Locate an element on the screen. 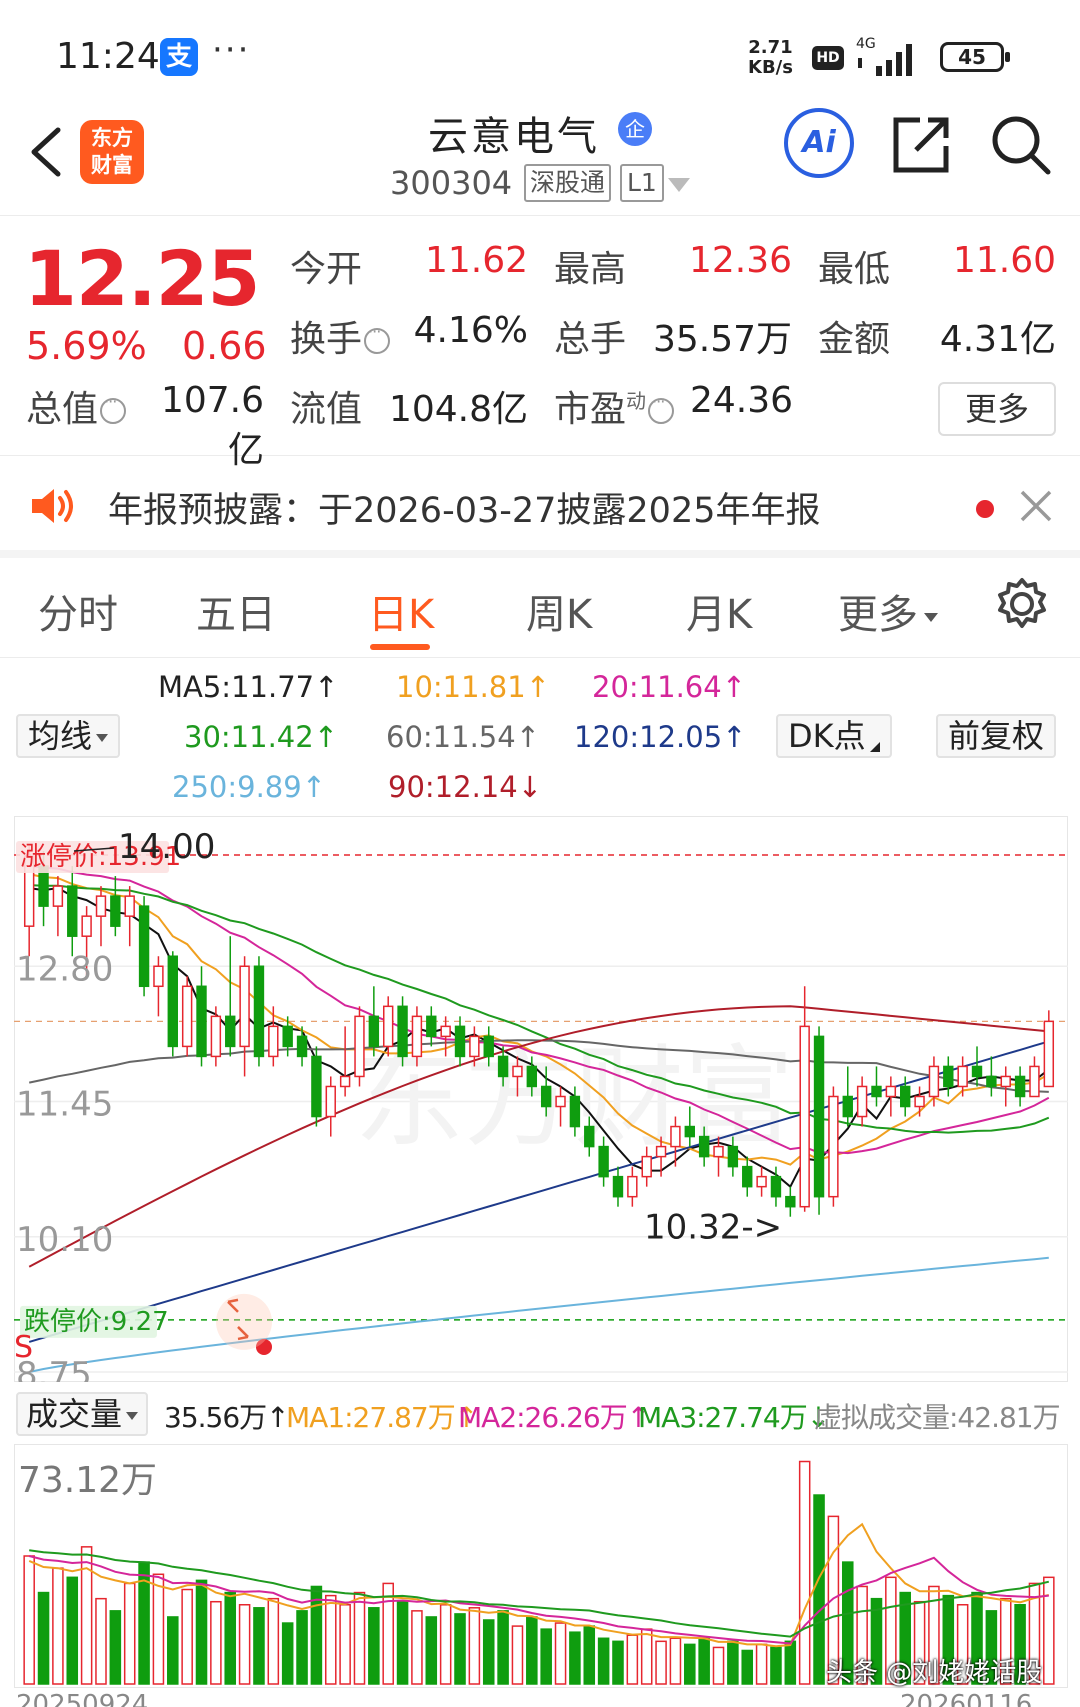 Image resolution: width=1080 pixels, height=1707 pixels. turnover-label-text: 换手 is located at coordinates (326, 339).